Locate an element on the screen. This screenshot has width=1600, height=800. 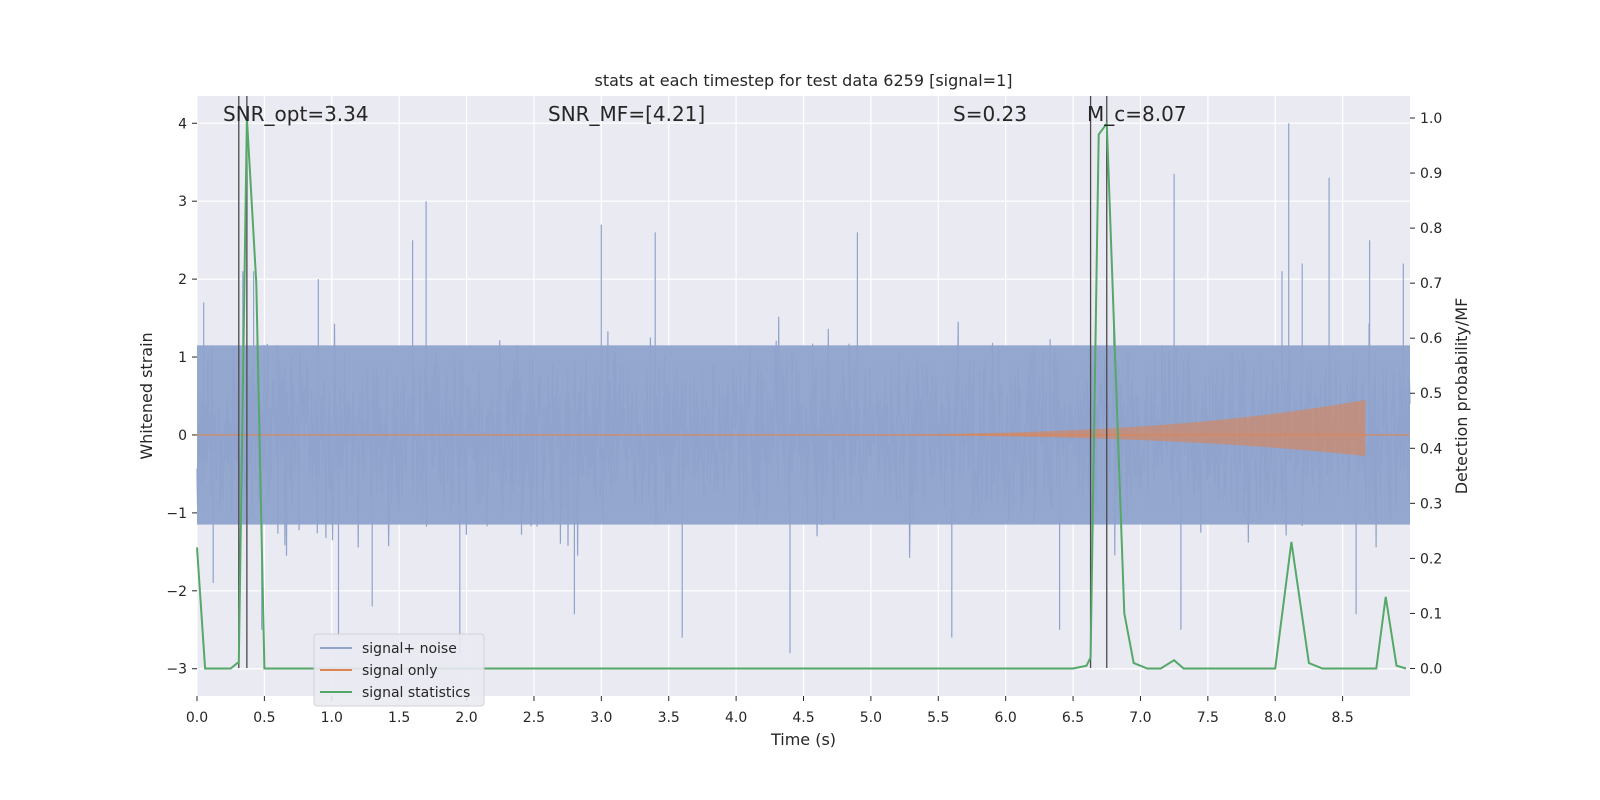
y-right-tick-label: 0.6 is located at coordinates (1431, 339).